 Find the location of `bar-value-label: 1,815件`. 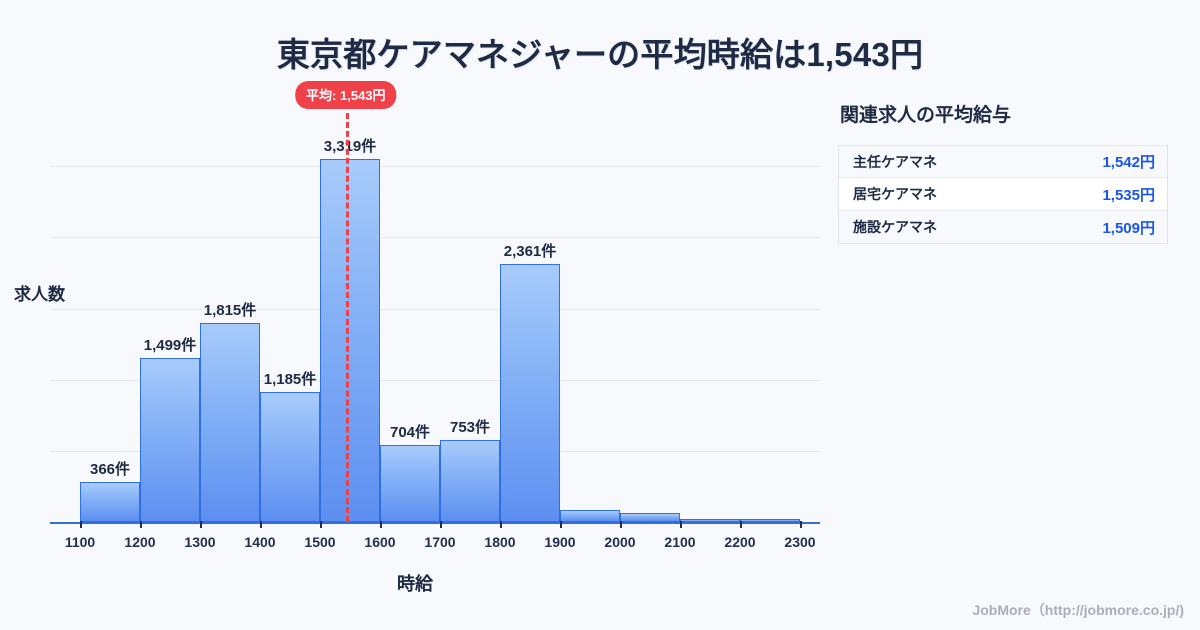

bar-value-label: 1,815件 is located at coordinates (230, 311).